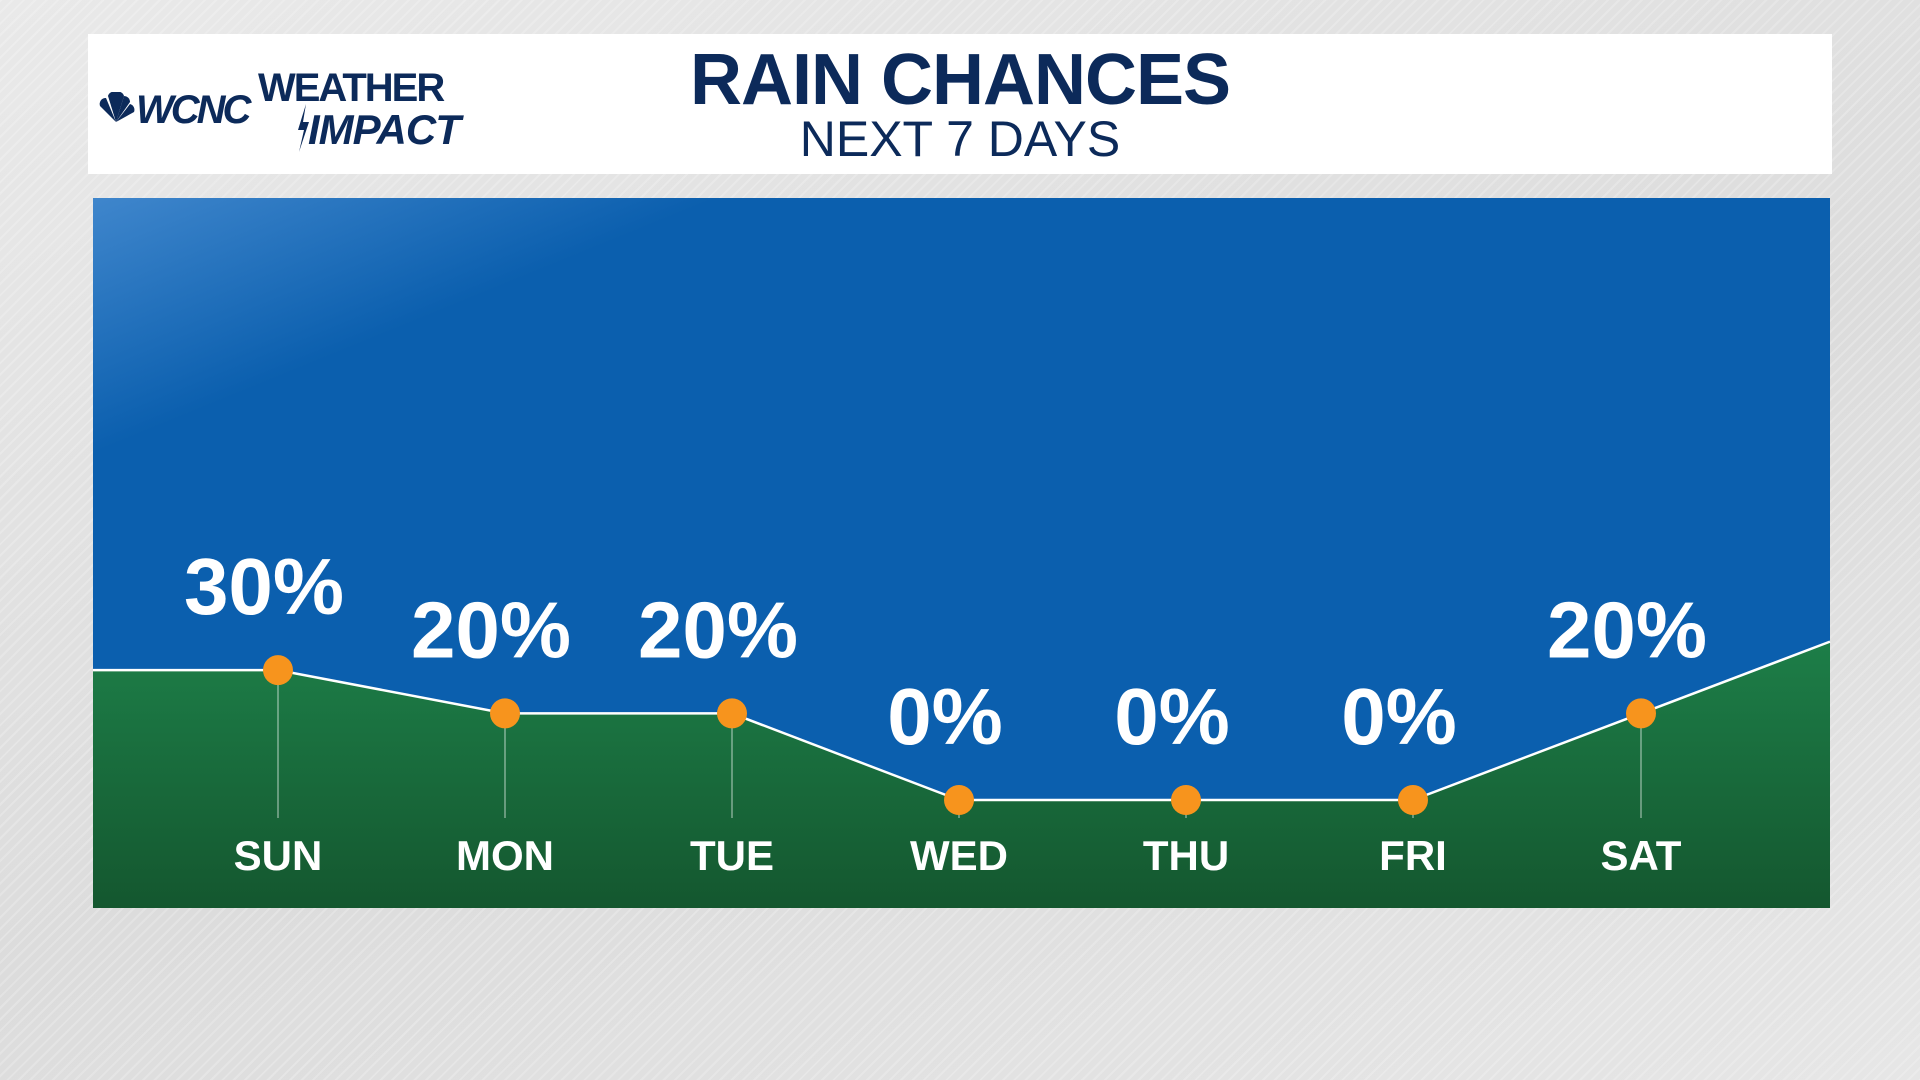 The image size is (1920, 1080). What do you see at coordinates (945, 716) in the screenshot?
I see `value-label-wed: 0%` at bounding box center [945, 716].